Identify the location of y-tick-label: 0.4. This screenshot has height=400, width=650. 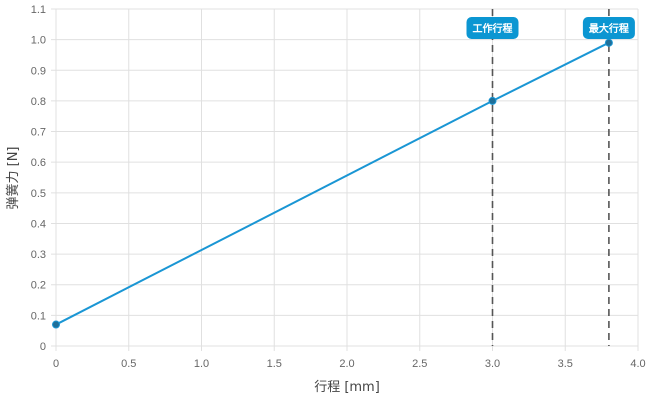
(38, 224).